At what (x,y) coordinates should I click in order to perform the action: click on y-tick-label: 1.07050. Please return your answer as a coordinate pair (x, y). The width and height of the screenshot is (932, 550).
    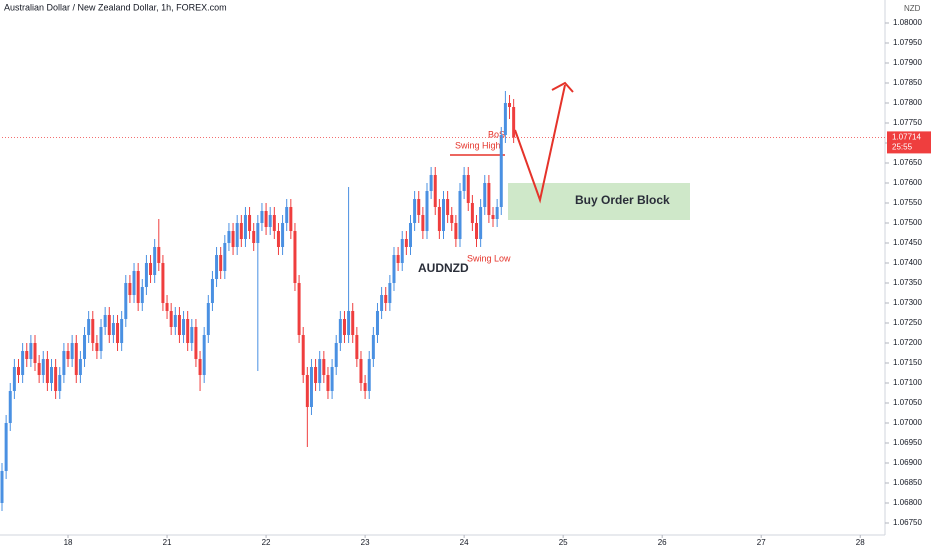
    Looking at the image, I should click on (907, 402).